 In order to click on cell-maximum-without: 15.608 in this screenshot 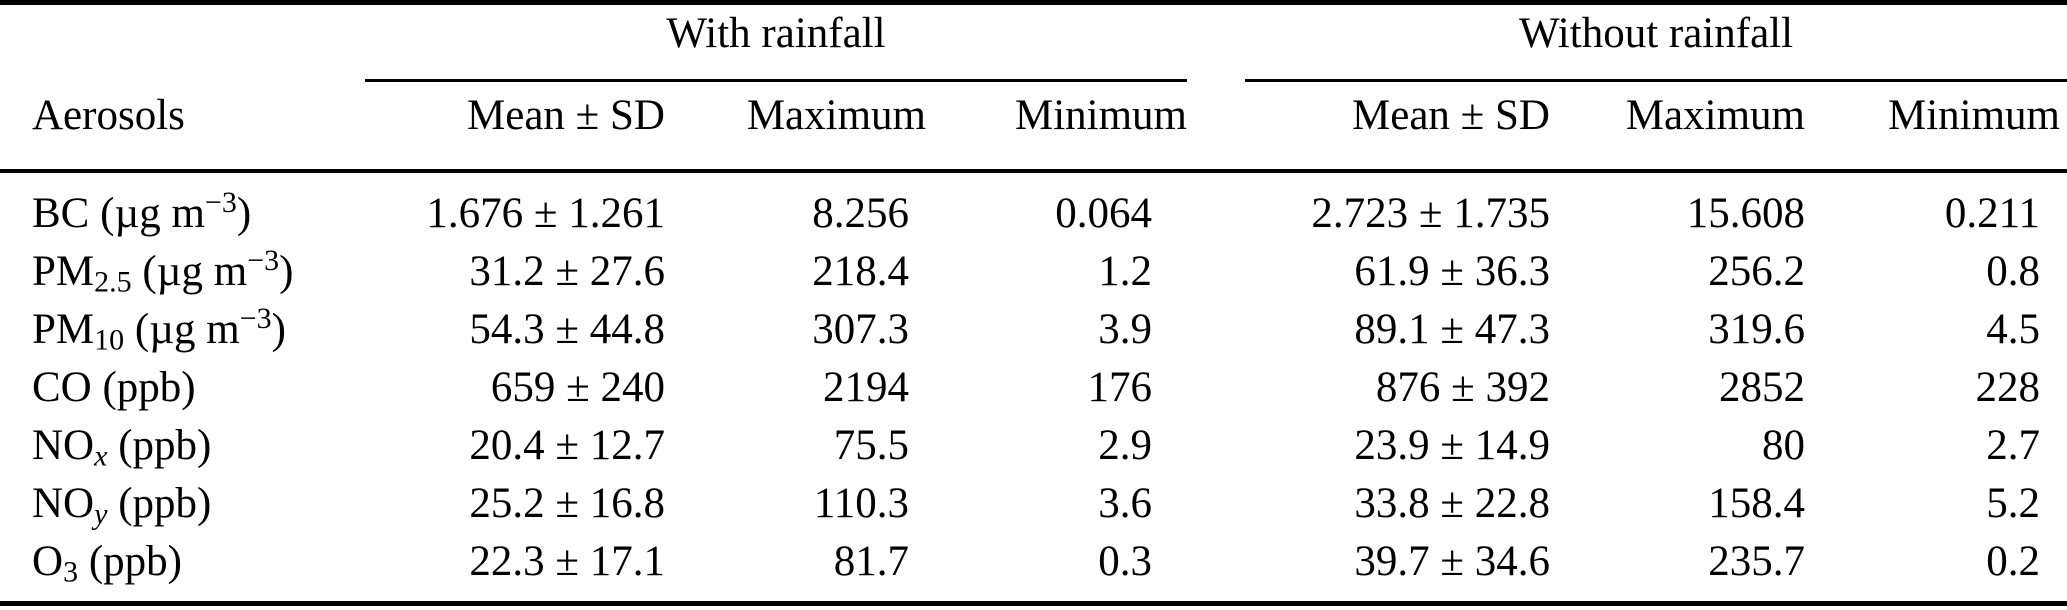, I will do `click(1745, 213)`.